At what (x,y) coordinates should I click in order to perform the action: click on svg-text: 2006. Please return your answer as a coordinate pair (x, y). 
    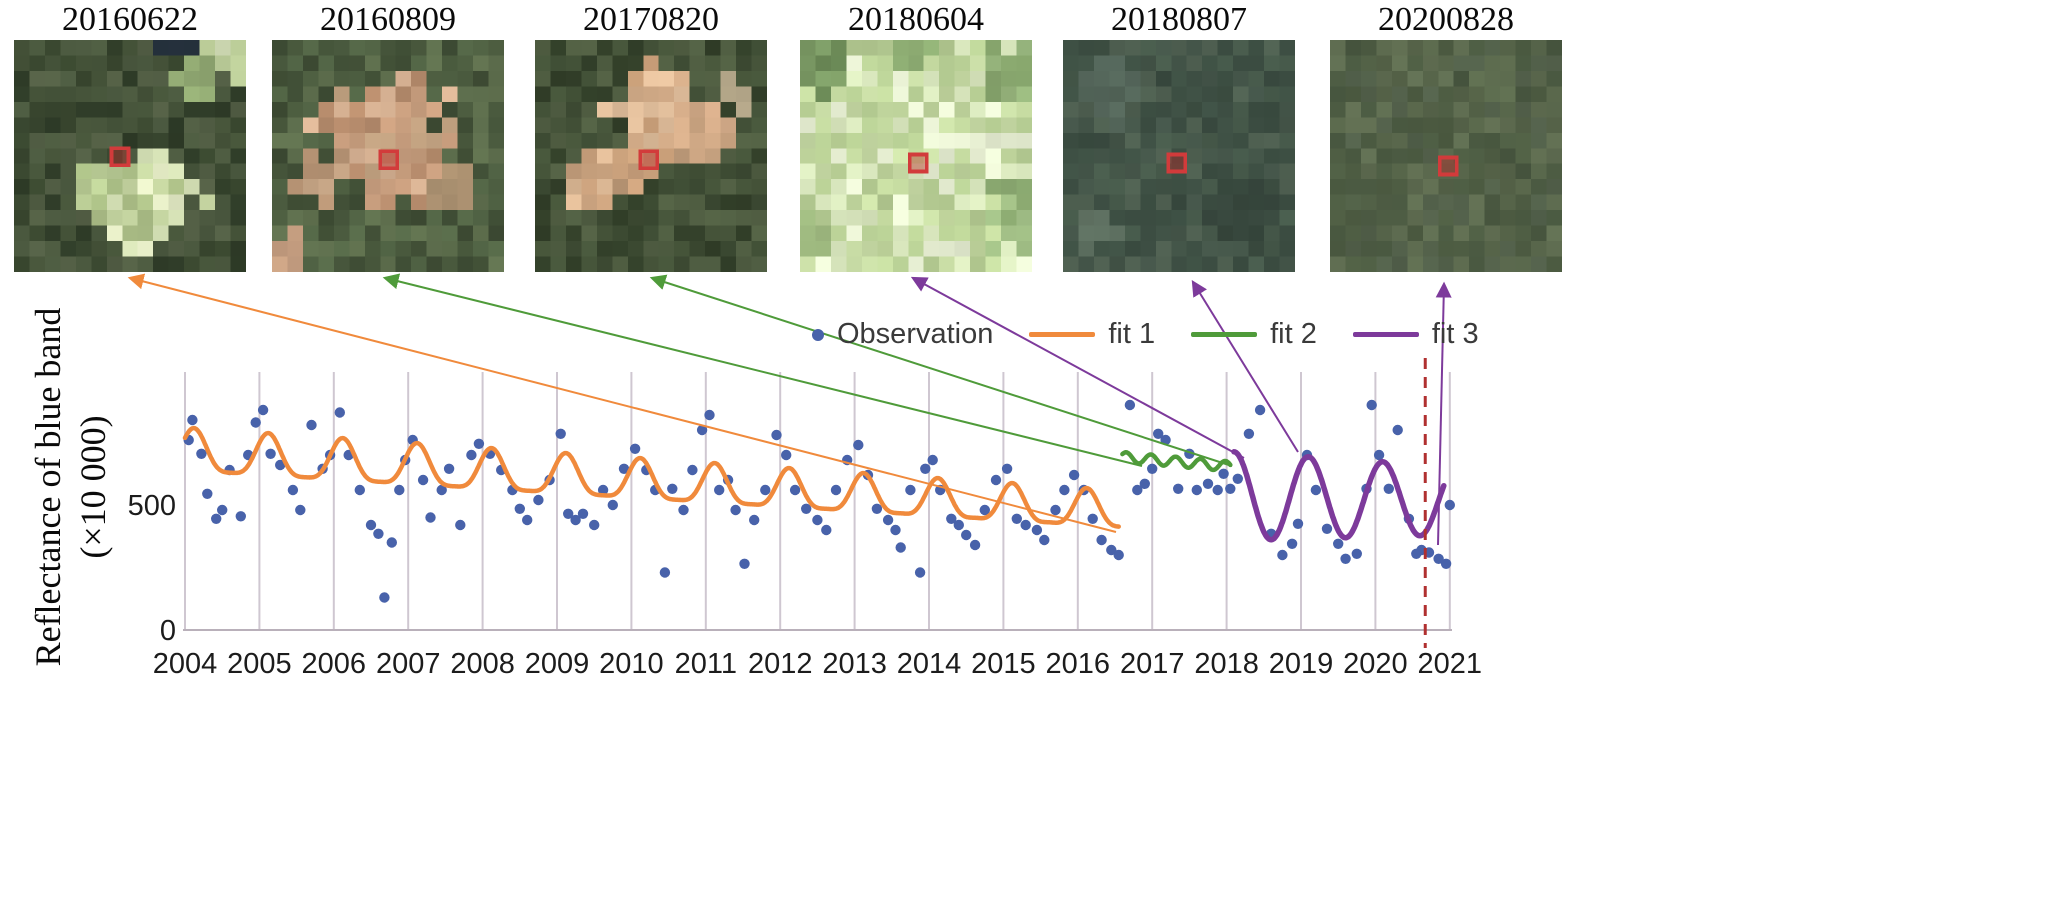
    Looking at the image, I should click on (334, 664).